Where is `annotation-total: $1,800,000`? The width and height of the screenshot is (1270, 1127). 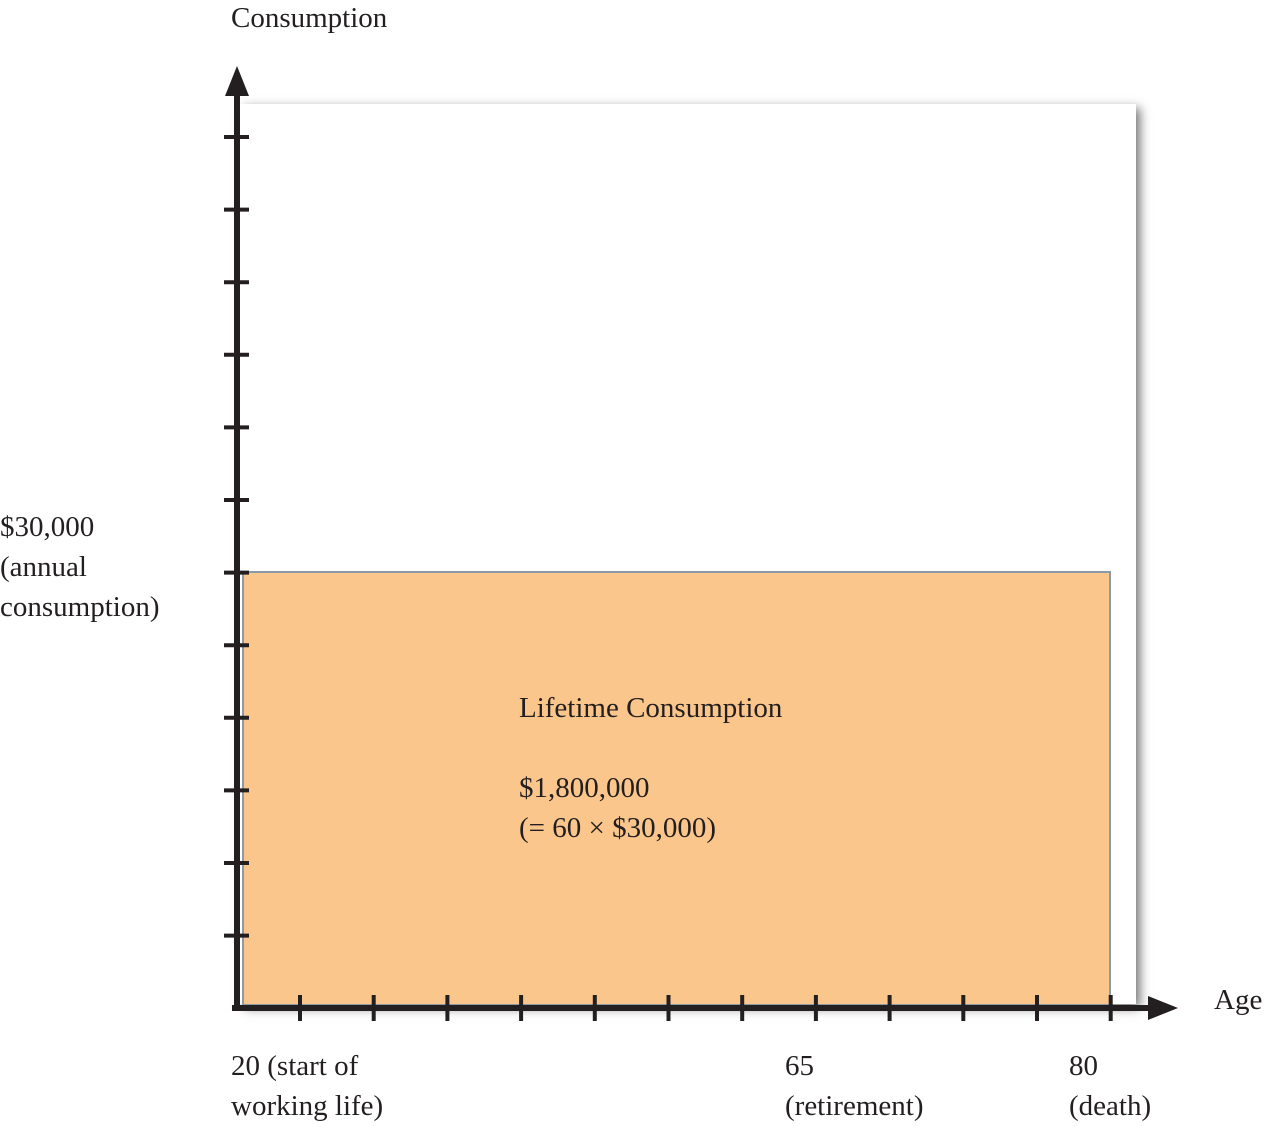 annotation-total: $1,800,000 is located at coordinates (584, 788).